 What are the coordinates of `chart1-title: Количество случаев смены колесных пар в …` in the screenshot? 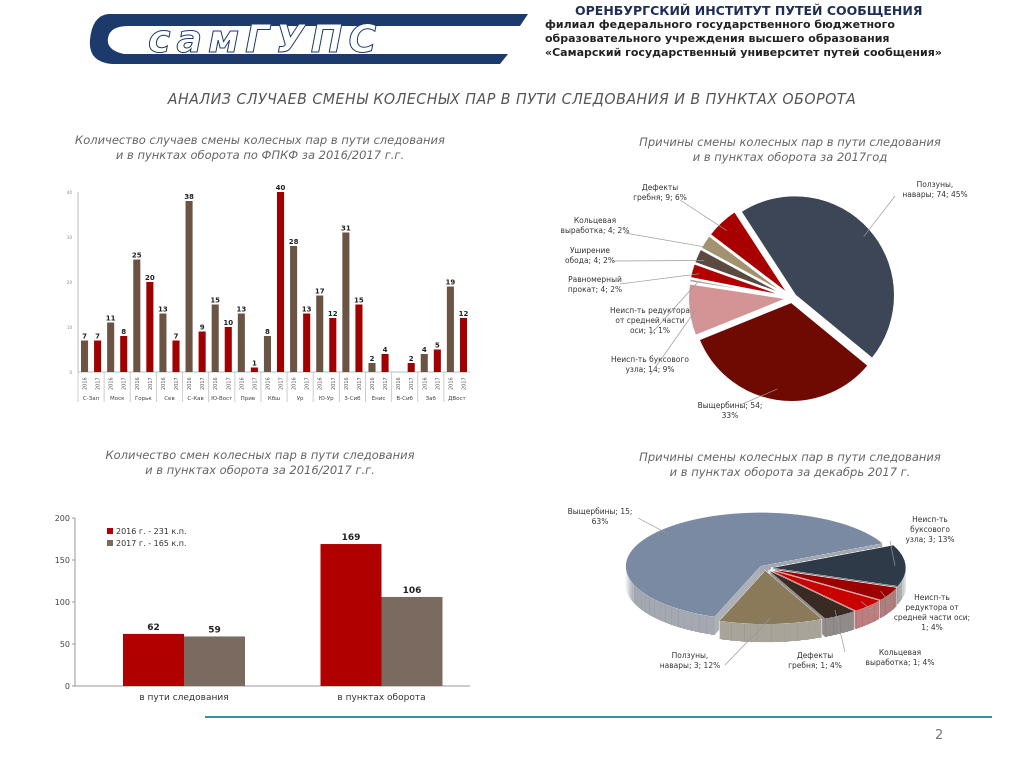 It's located at (260, 148).